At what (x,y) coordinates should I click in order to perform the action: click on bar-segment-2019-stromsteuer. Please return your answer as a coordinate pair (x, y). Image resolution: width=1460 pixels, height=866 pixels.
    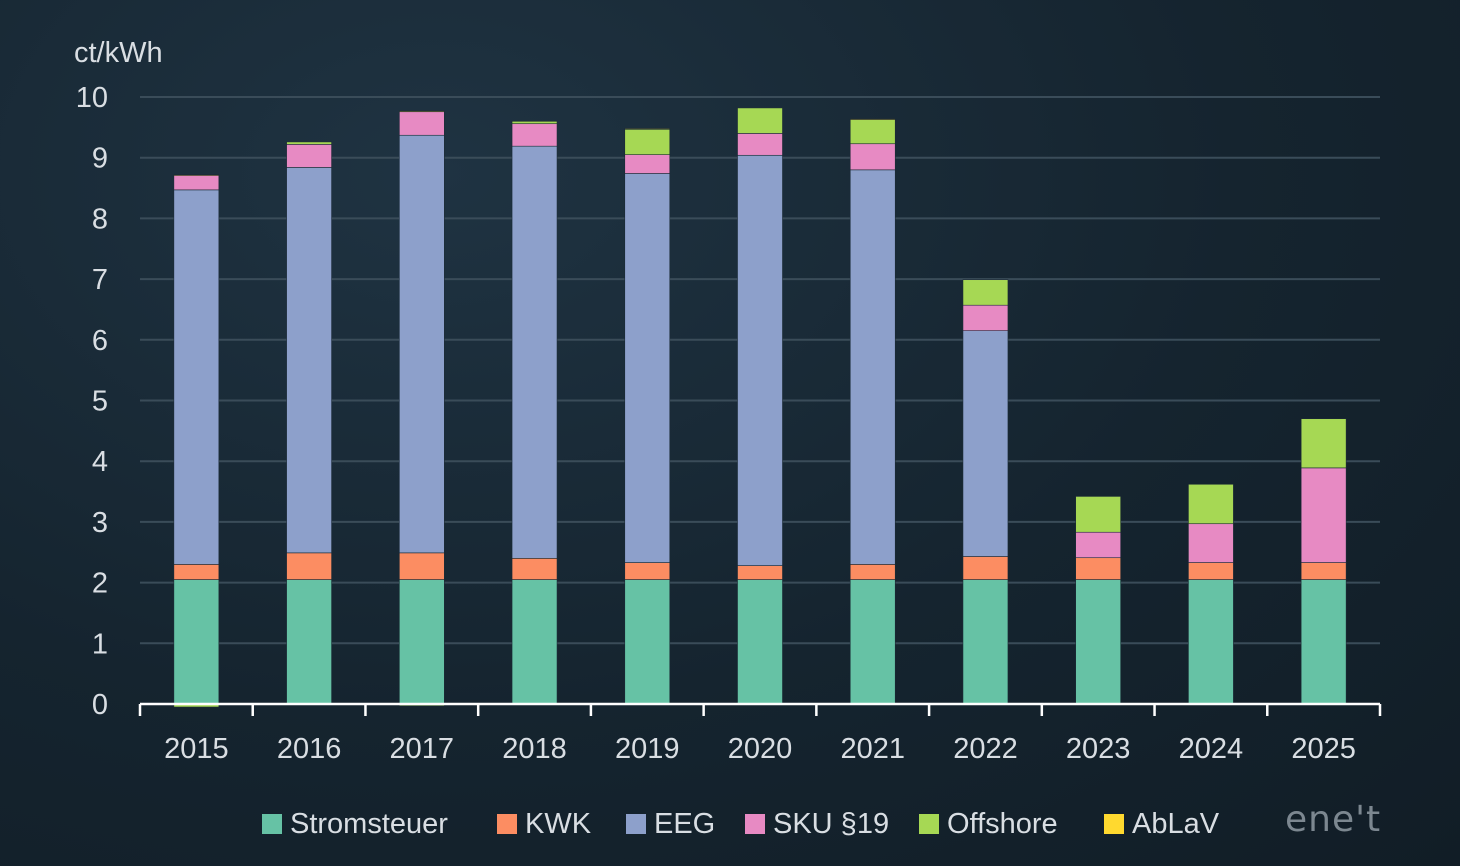
    Looking at the image, I should click on (647, 642).